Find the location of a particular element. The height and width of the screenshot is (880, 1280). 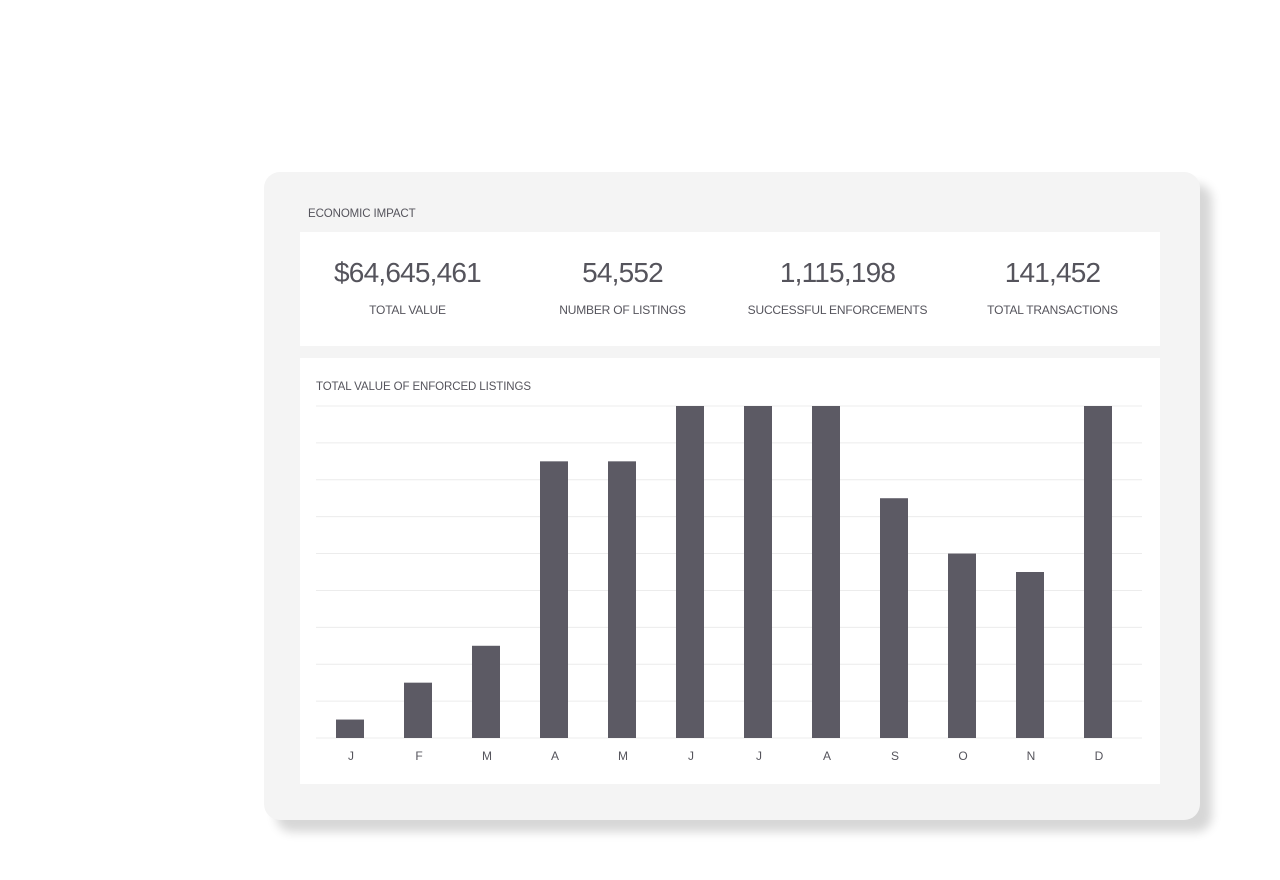

stat-value: 141,452 is located at coordinates (1052, 272).